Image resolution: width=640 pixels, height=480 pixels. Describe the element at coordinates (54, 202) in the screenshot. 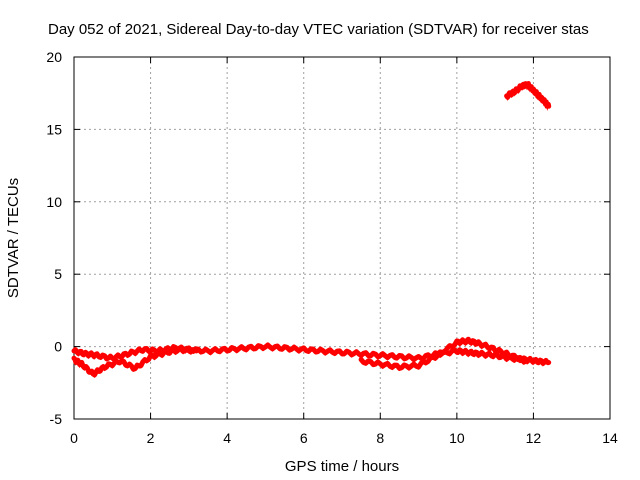

I see `y-tick-label: 10` at that location.